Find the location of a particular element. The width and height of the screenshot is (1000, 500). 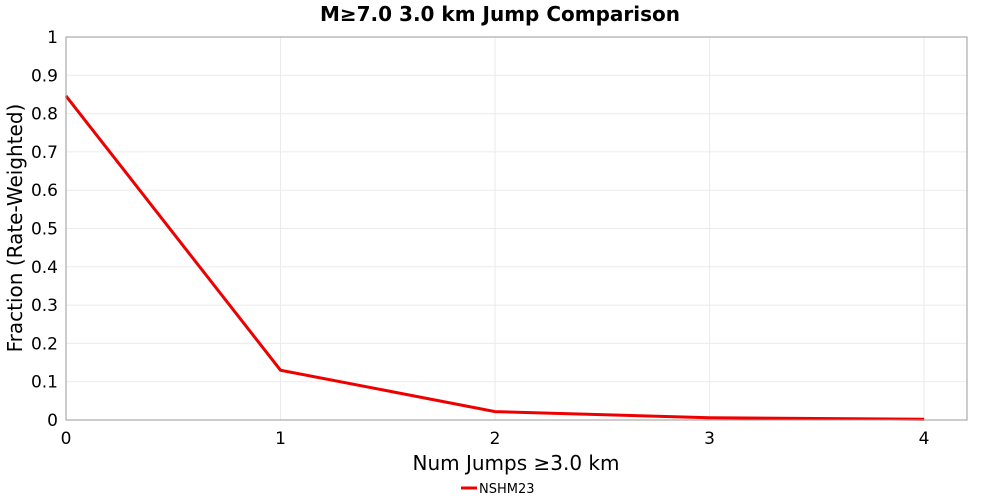

x-tick-label: 3 is located at coordinates (709, 439).